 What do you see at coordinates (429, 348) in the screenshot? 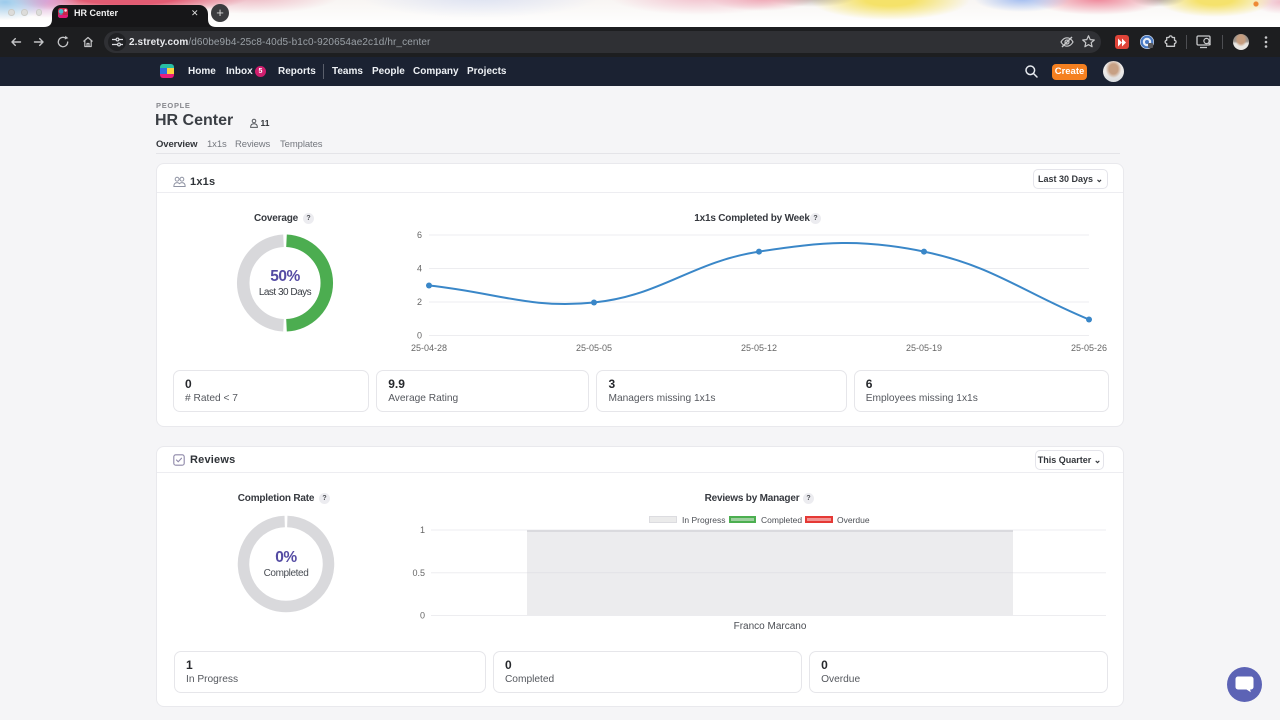
I see `svg-text: 25-04-28` at bounding box center [429, 348].